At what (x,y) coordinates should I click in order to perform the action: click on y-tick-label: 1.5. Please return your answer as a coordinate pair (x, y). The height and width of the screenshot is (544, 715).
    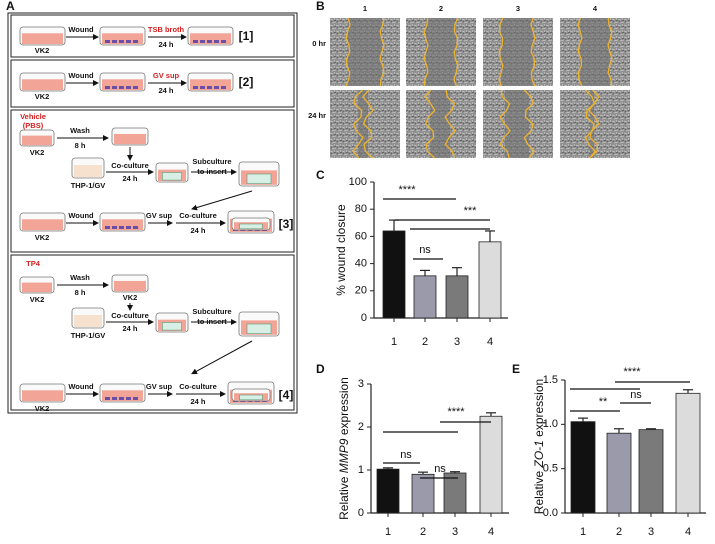
    Looking at the image, I should click on (550, 380).